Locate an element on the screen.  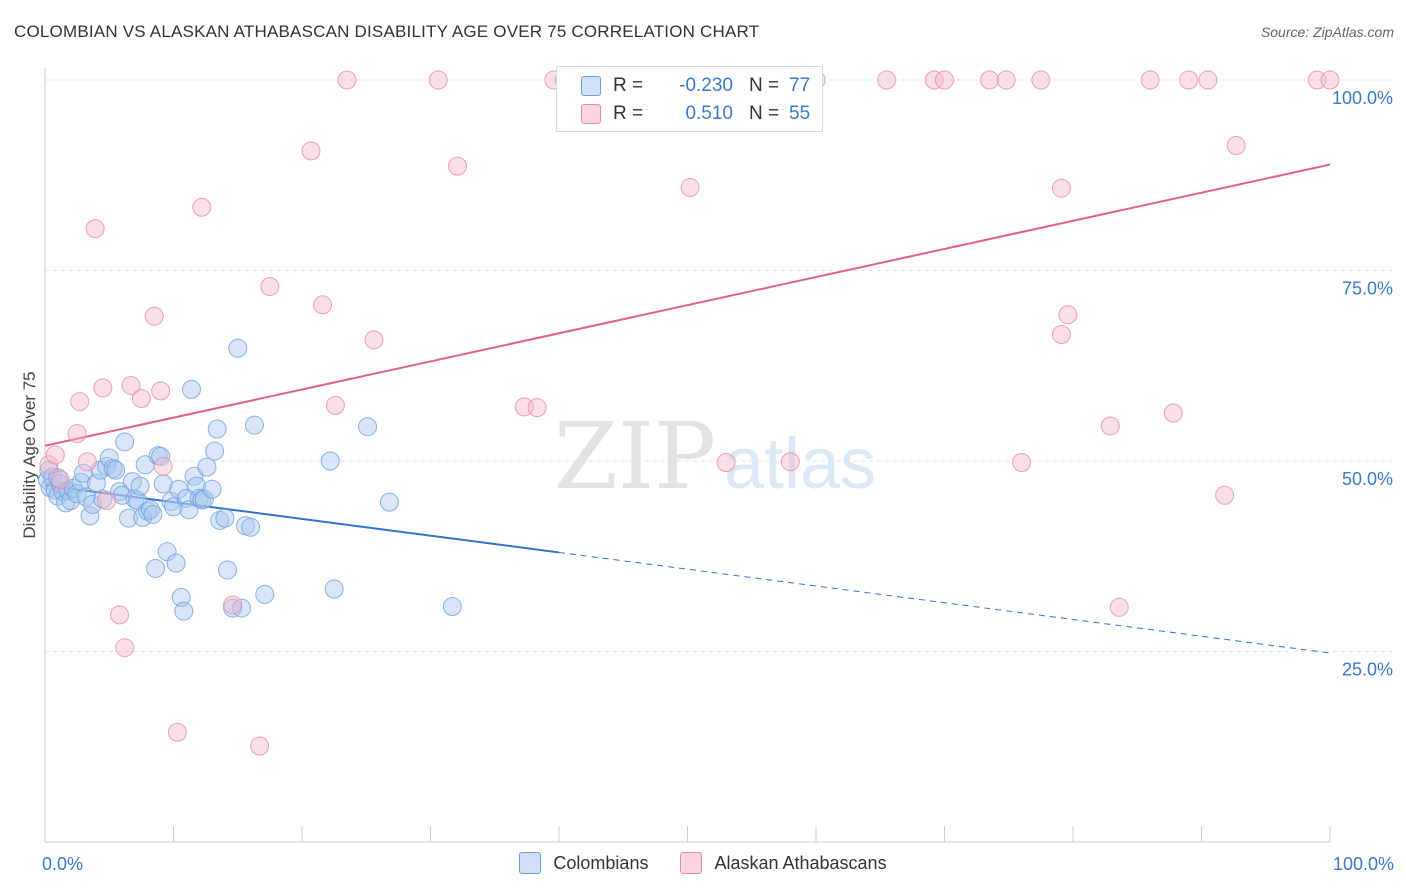
legend-label-athabascans: Alaskan Athabascans is located at coordinates (800, 862).